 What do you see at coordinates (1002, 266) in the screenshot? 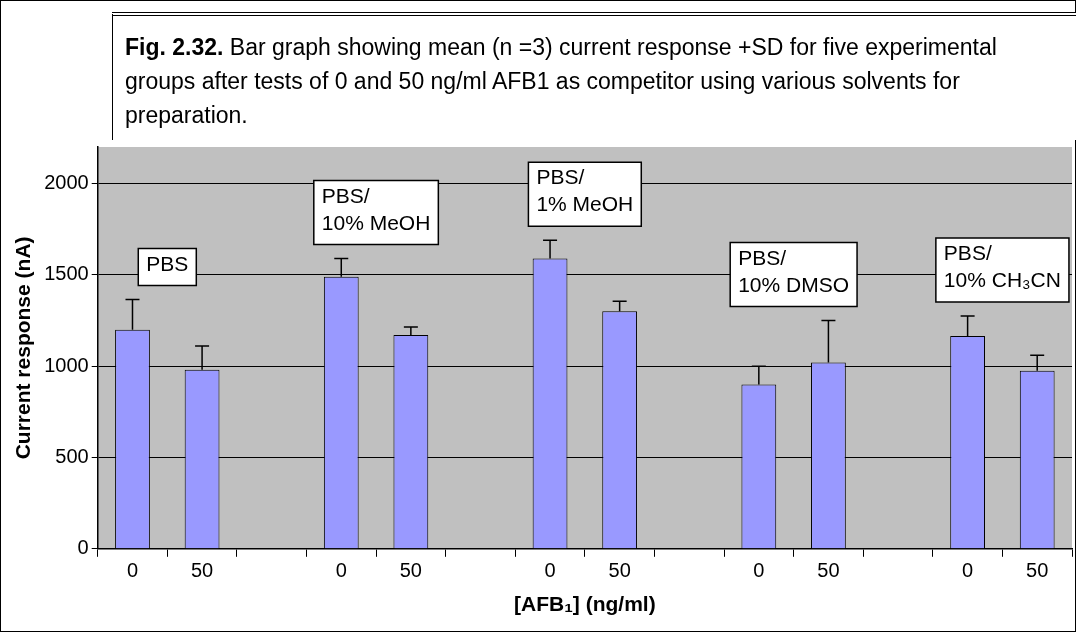
I see `annotation: PBS/ 10% CH₃CN` at bounding box center [1002, 266].